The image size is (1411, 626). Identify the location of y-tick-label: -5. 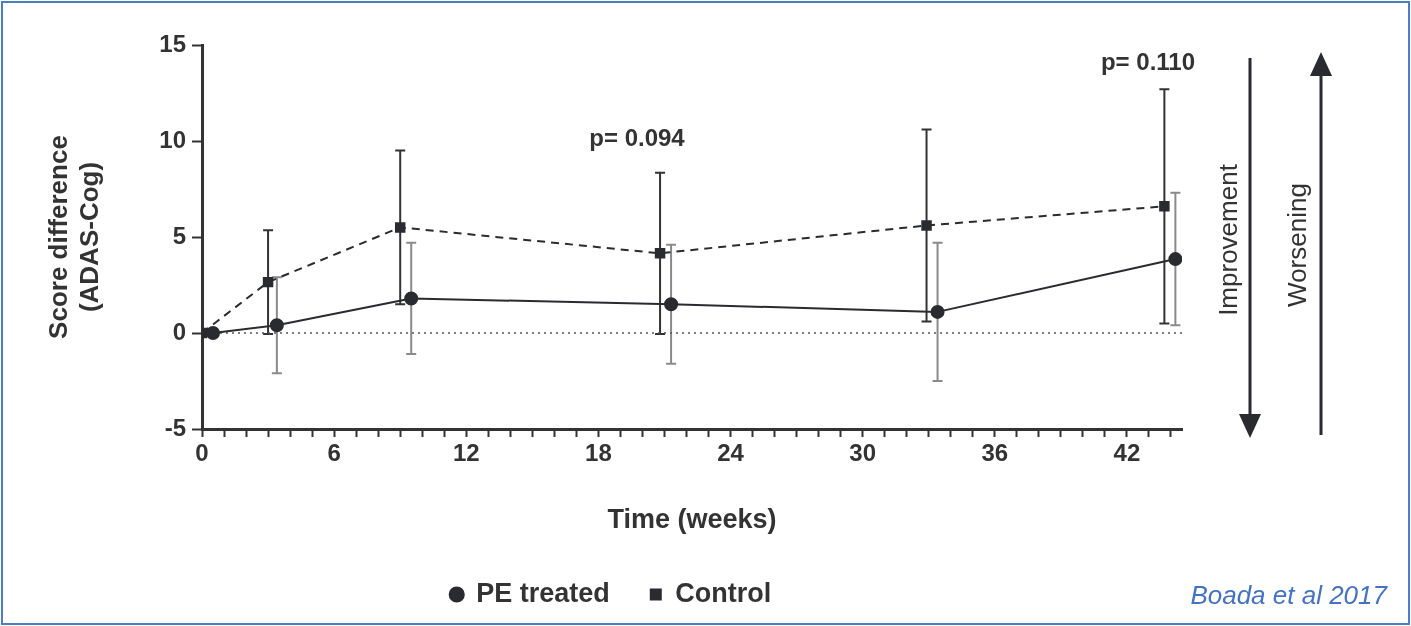
(175, 427).